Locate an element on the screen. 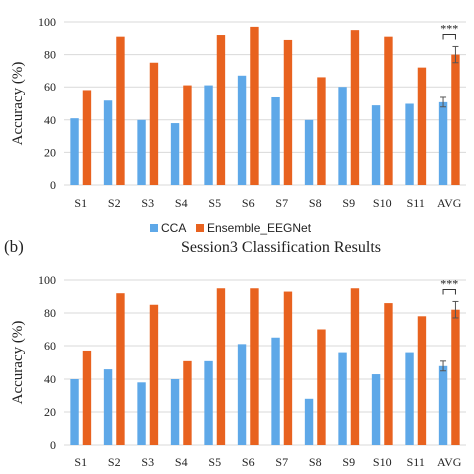 Image resolution: width=474 pixels, height=474 pixels. panel-label: (b) is located at coordinates (14, 246).